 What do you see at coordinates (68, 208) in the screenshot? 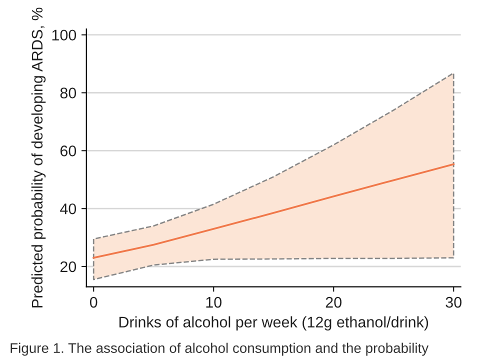
I see `y-tick-label: 40` at bounding box center [68, 208].